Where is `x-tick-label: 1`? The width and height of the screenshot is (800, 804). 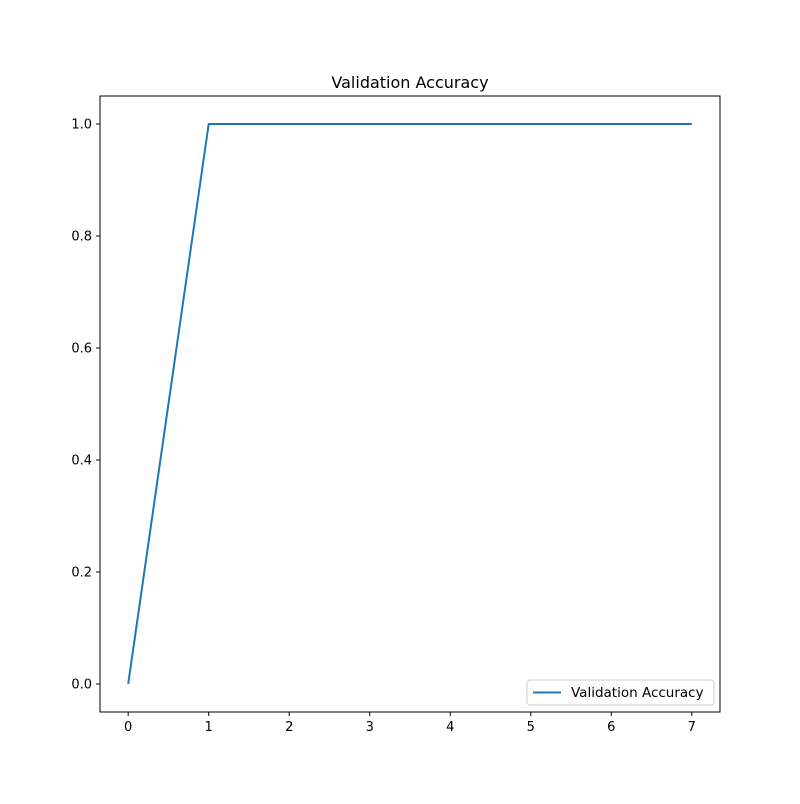 x-tick-label: 1 is located at coordinates (209, 727).